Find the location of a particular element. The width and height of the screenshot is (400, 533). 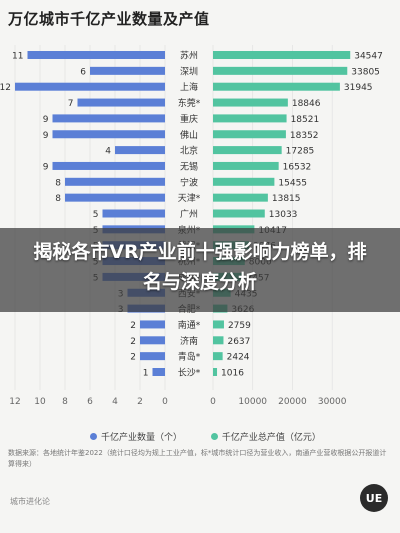

legend-item-count: 千亿产业数量（个） is located at coordinates (136, 436).